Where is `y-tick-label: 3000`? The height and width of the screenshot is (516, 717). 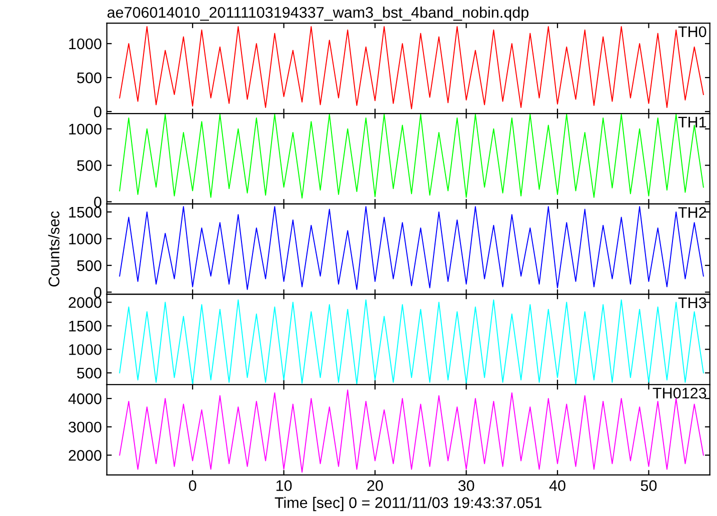 y-tick-label: 3000 is located at coordinates (85, 427).